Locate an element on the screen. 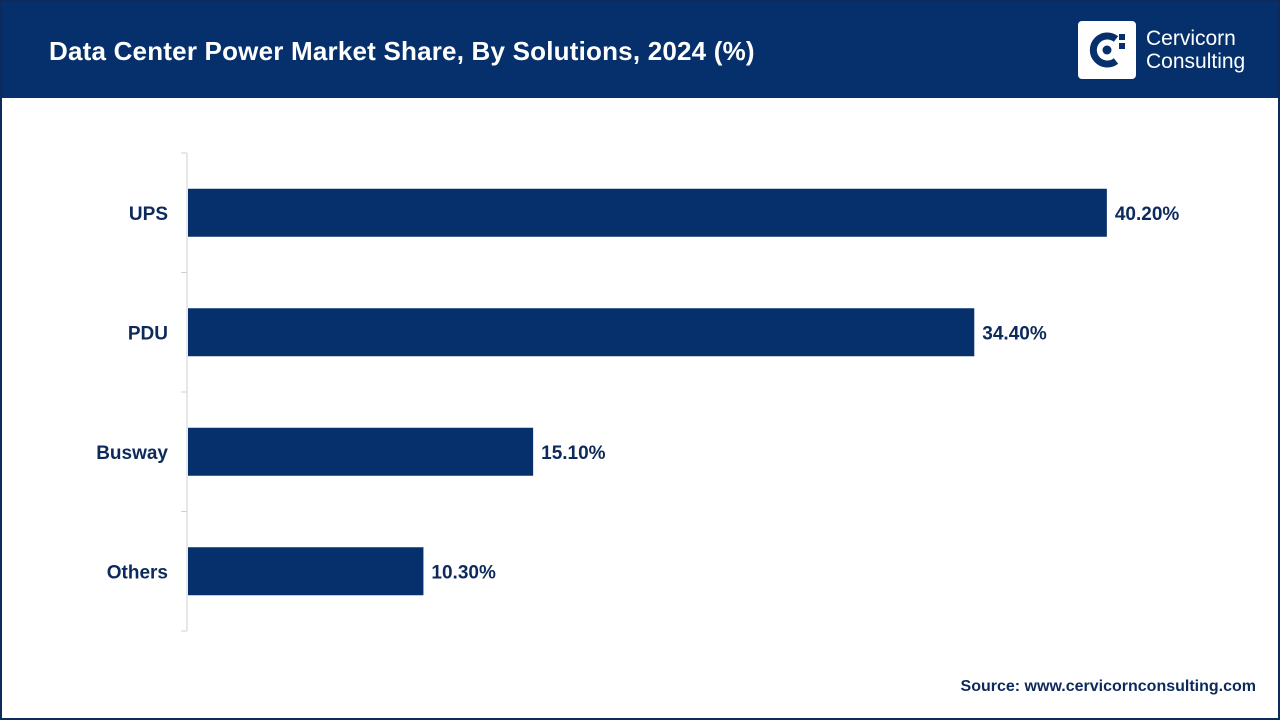 Image resolution: width=1280 pixels, height=720 pixels. bar-others is located at coordinates (306, 571).